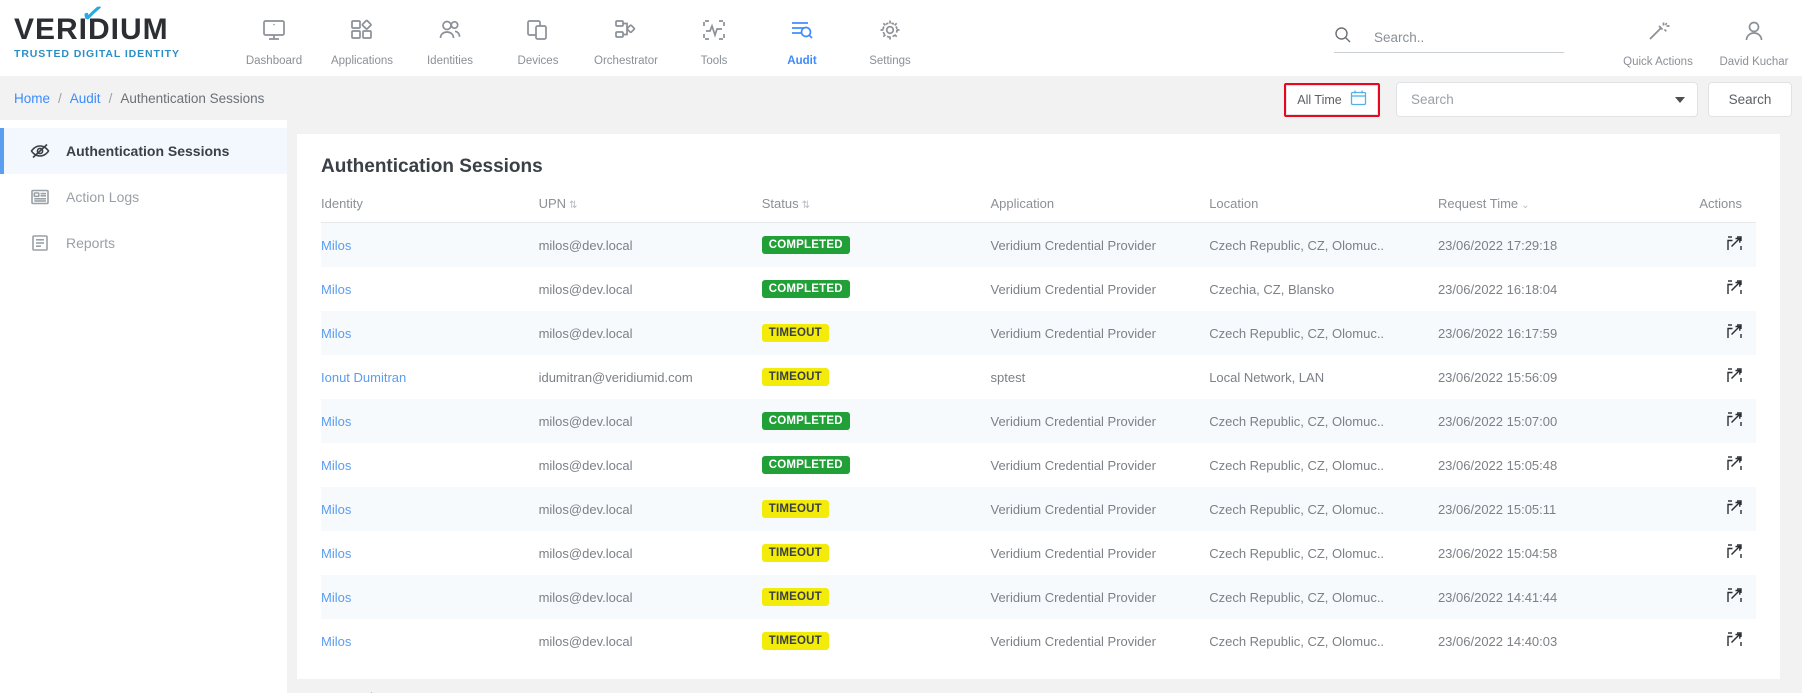 This screenshot has height=693, width=1802. What do you see at coordinates (1557, 209) in the screenshot?
I see `column-header-request-time: Request Time ⌄` at bounding box center [1557, 209].